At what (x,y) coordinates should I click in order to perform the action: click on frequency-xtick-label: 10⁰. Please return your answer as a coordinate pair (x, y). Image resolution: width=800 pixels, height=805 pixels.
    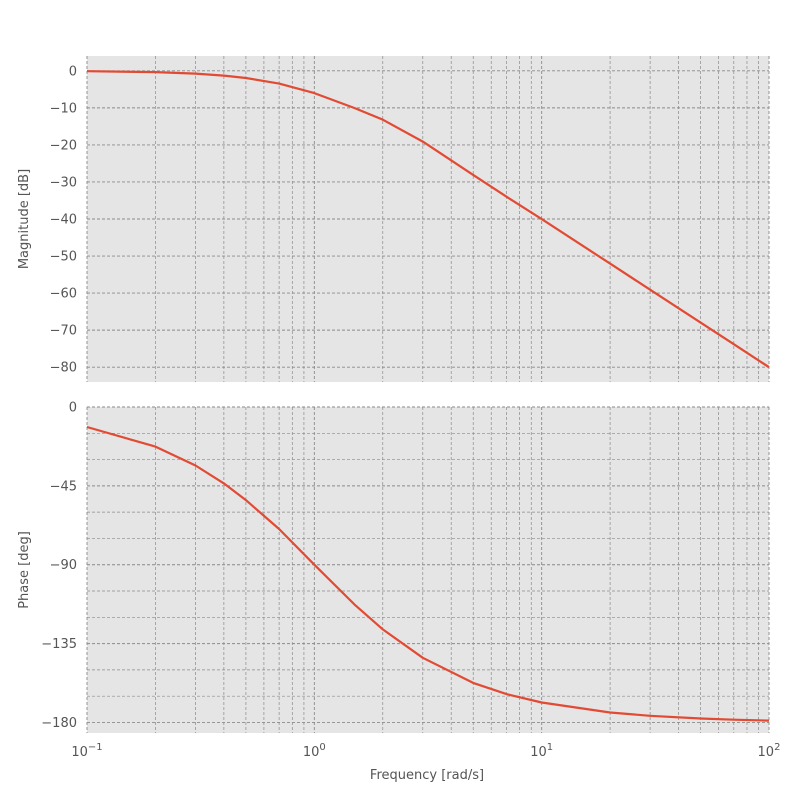
    Looking at the image, I should click on (314, 751).